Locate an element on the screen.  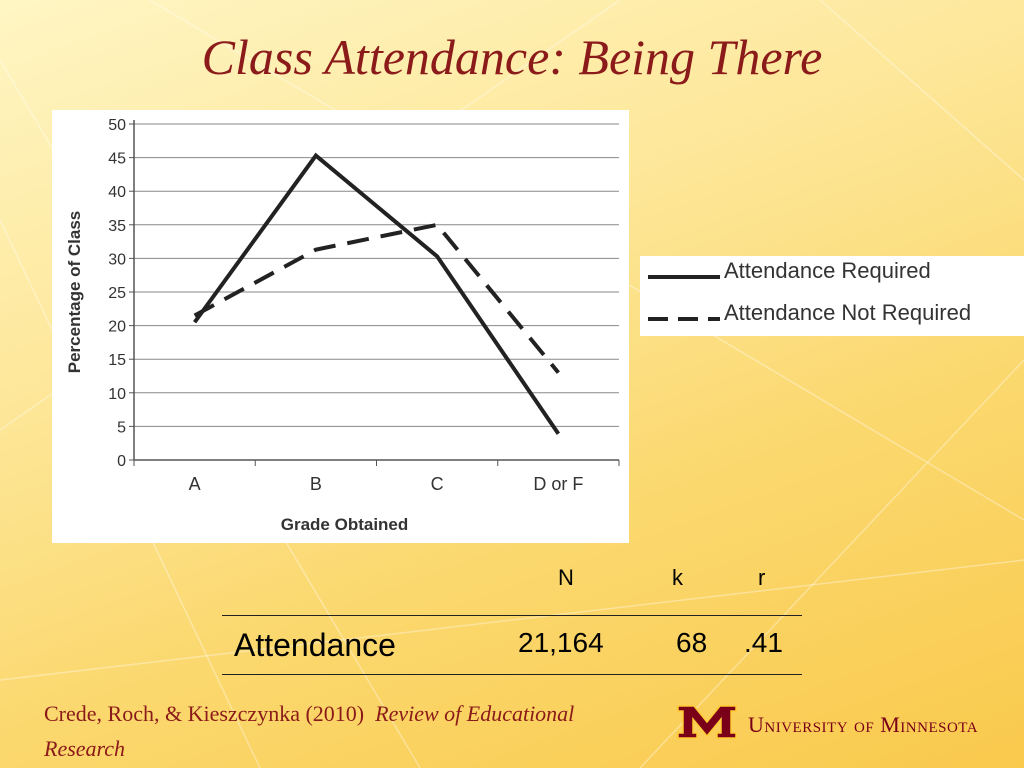
x-tick-label: B is located at coordinates (316, 484).